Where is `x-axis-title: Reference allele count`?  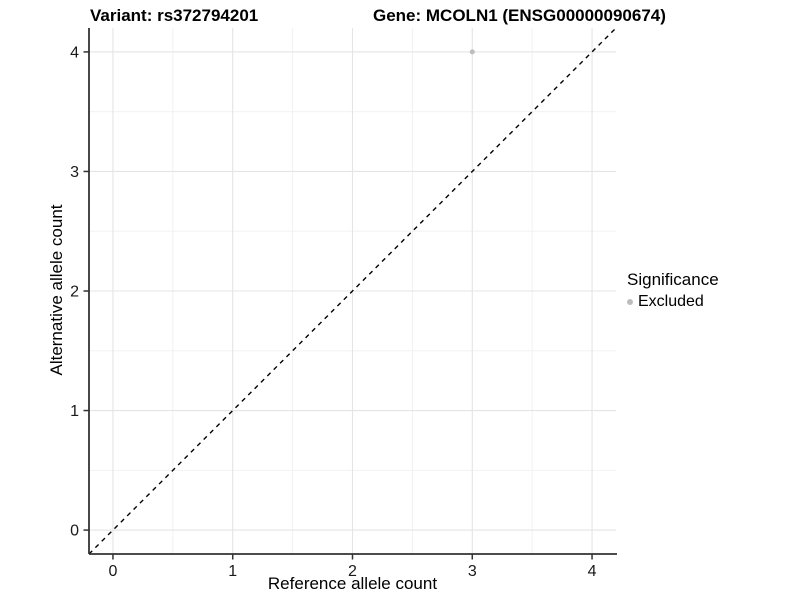 x-axis-title: Reference allele count is located at coordinates (352, 583).